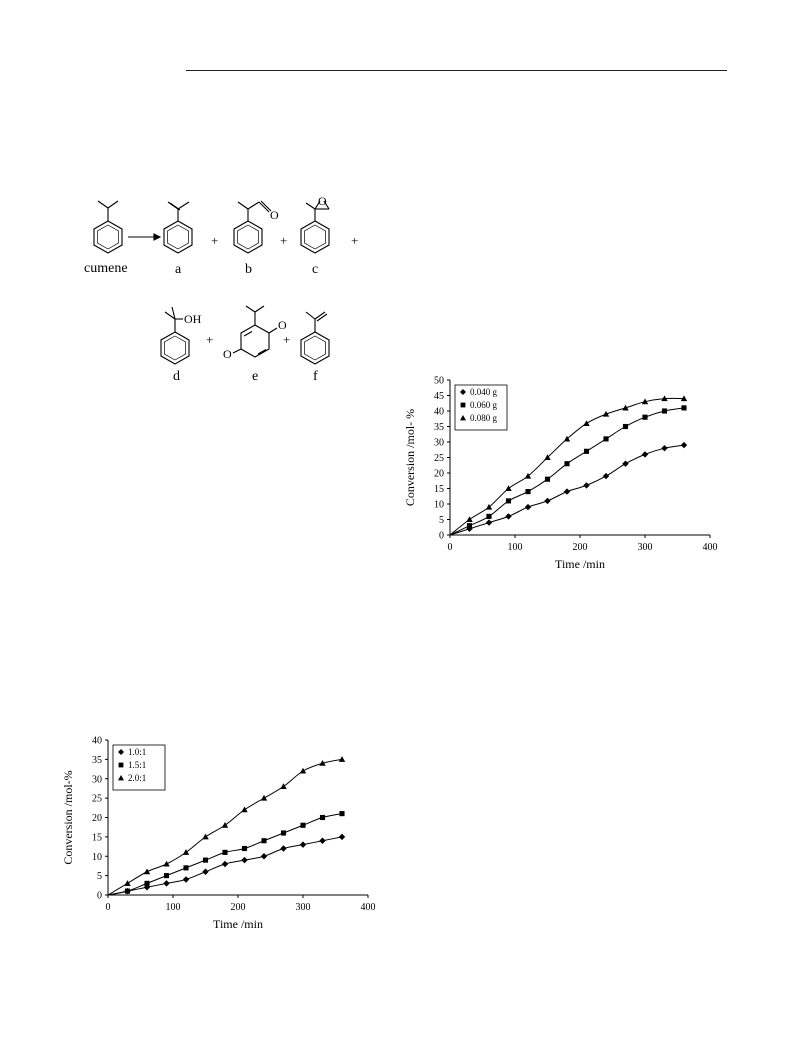  What do you see at coordinates (580, 564) in the screenshot?
I see `chart1-x-axis-label: Time /min` at bounding box center [580, 564].